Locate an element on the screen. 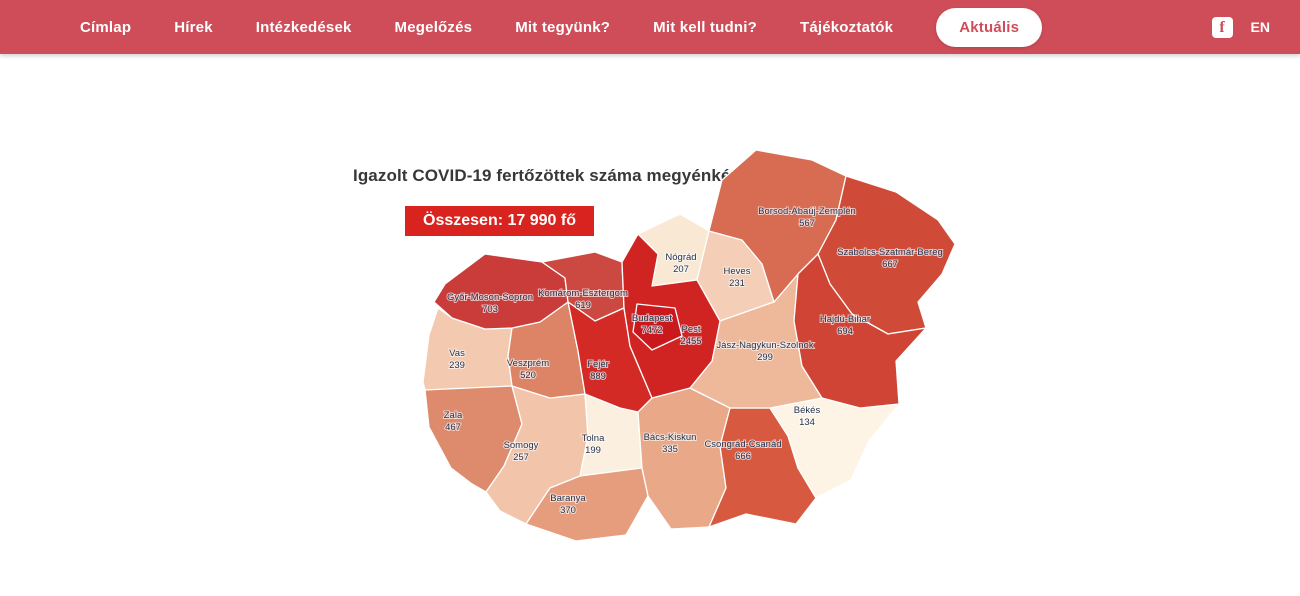  county-value-bekes: 134 is located at coordinates (807, 422).